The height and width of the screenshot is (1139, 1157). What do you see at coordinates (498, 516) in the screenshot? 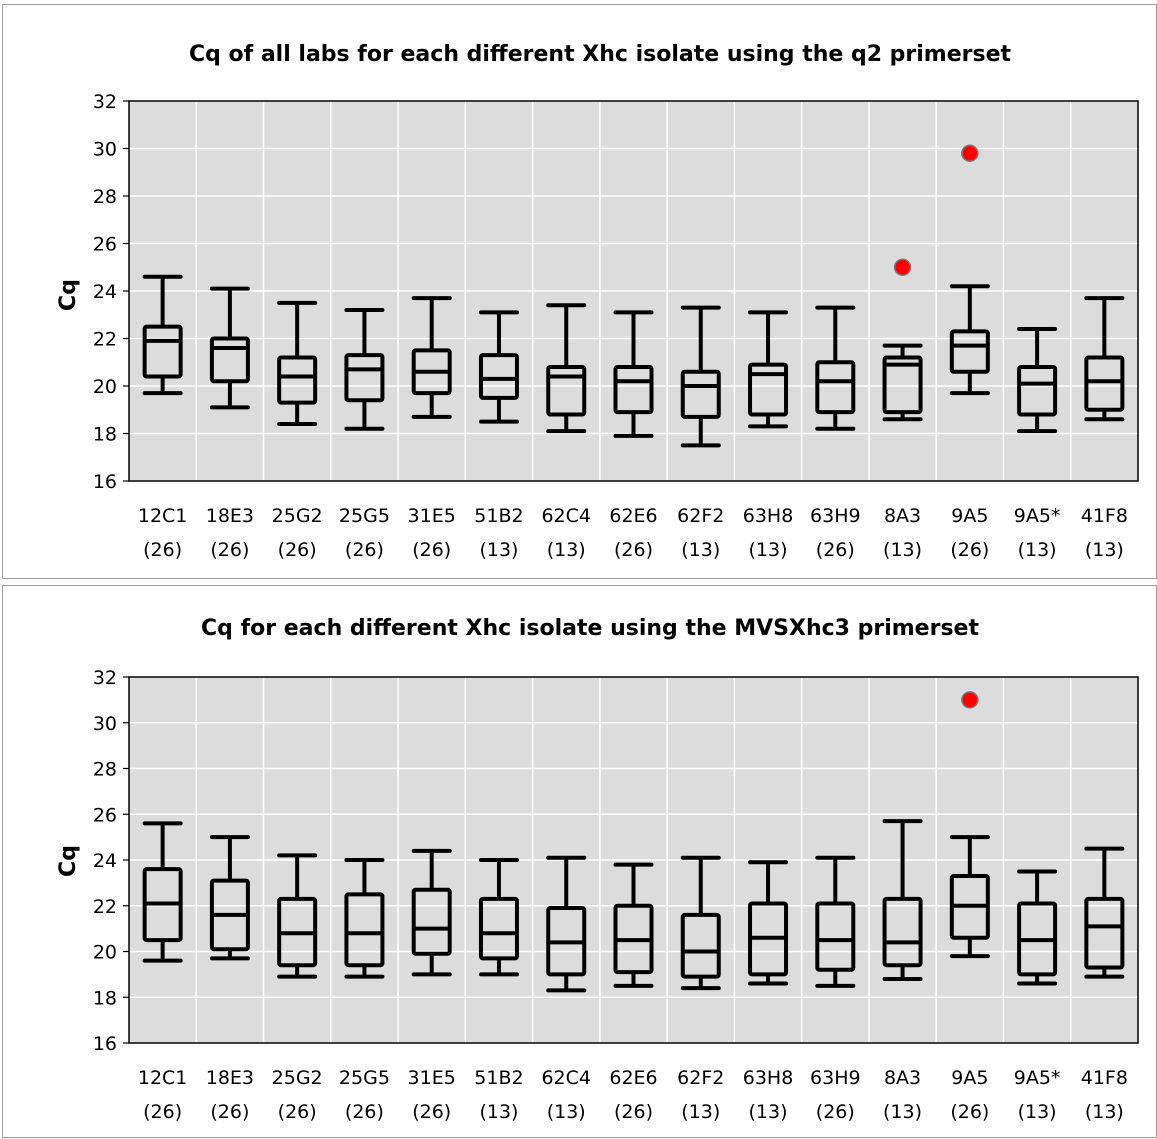
I see `x-category-label: 51B2` at bounding box center [498, 516].